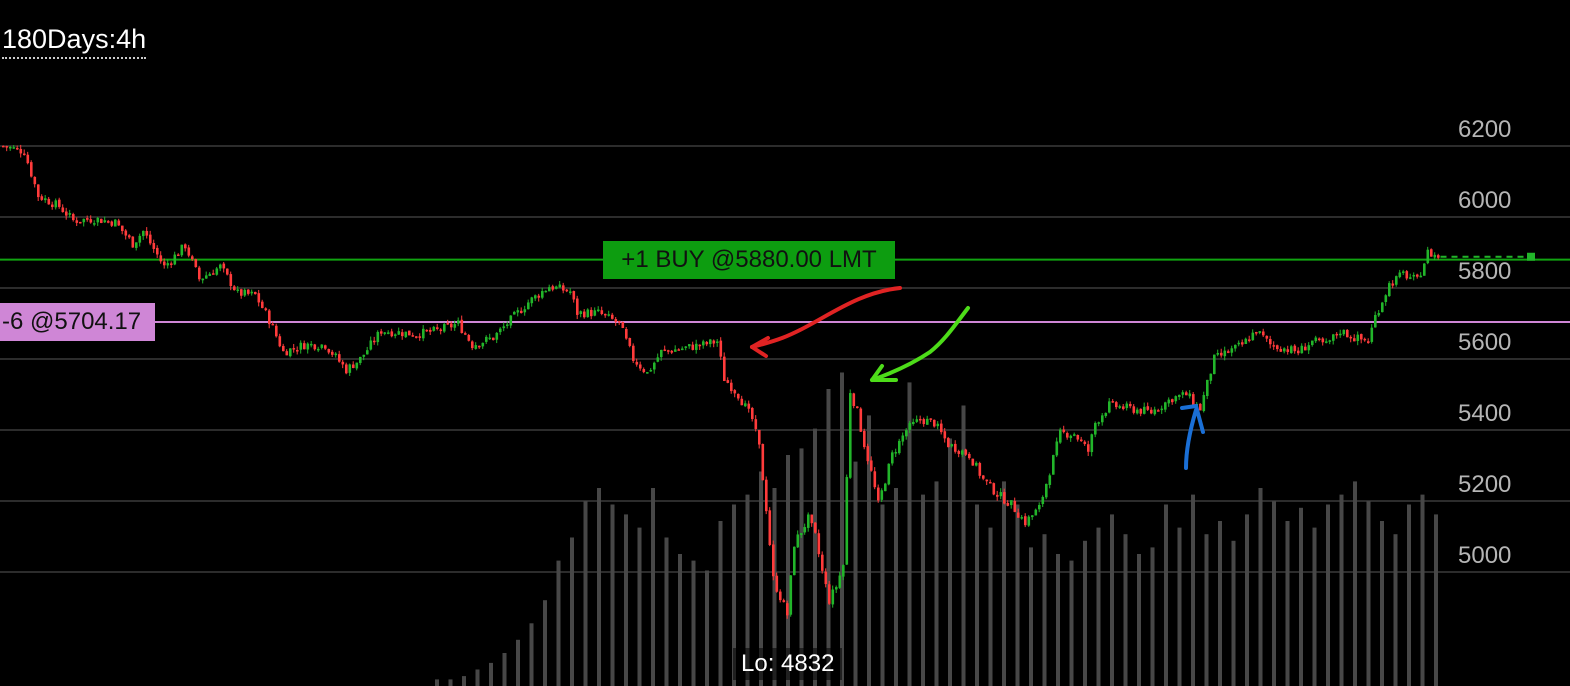 The width and height of the screenshot is (1570, 686). Describe the element at coordinates (74, 41) in the screenshot. I see `period-selector: 180Days:4h` at that location.